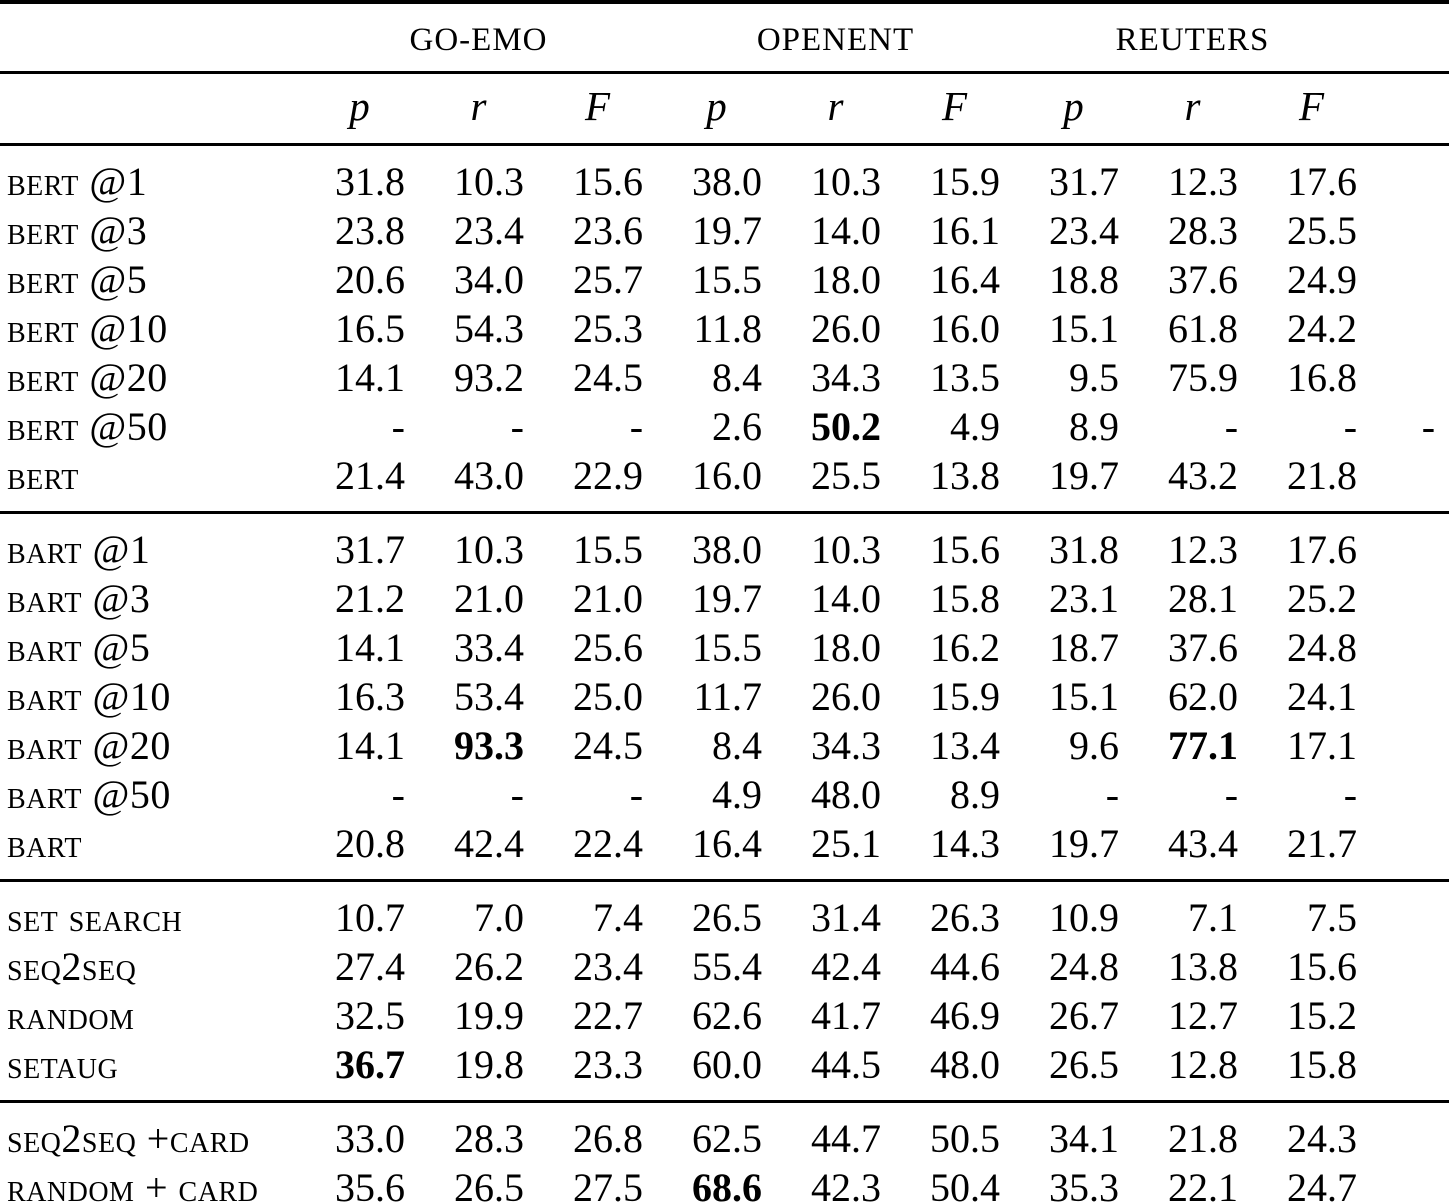 The image size is (1449, 1203). I want to click on overflow-header-cell, so click(1410, 109).